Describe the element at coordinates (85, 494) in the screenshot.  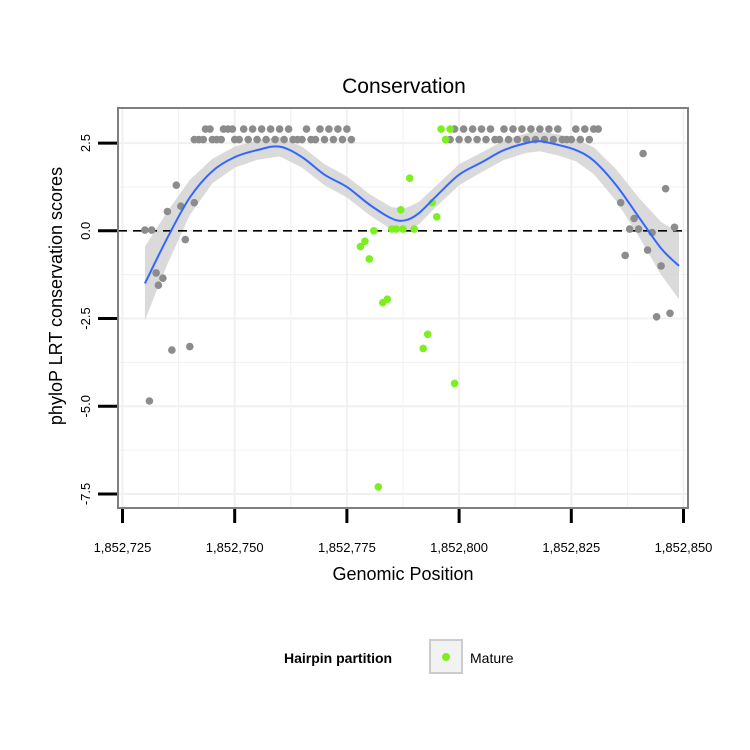
I see `y-tick-label-4: -7.5` at that location.